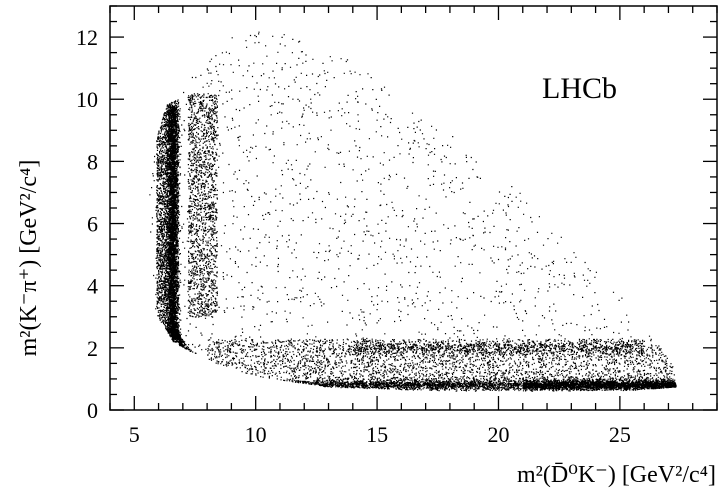 The width and height of the screenshot is (726, 492). What do you see at coordinates (579, 88) in the screenshot?
I see `lhcb-label: LHCb` at bounding box center [579, 88].